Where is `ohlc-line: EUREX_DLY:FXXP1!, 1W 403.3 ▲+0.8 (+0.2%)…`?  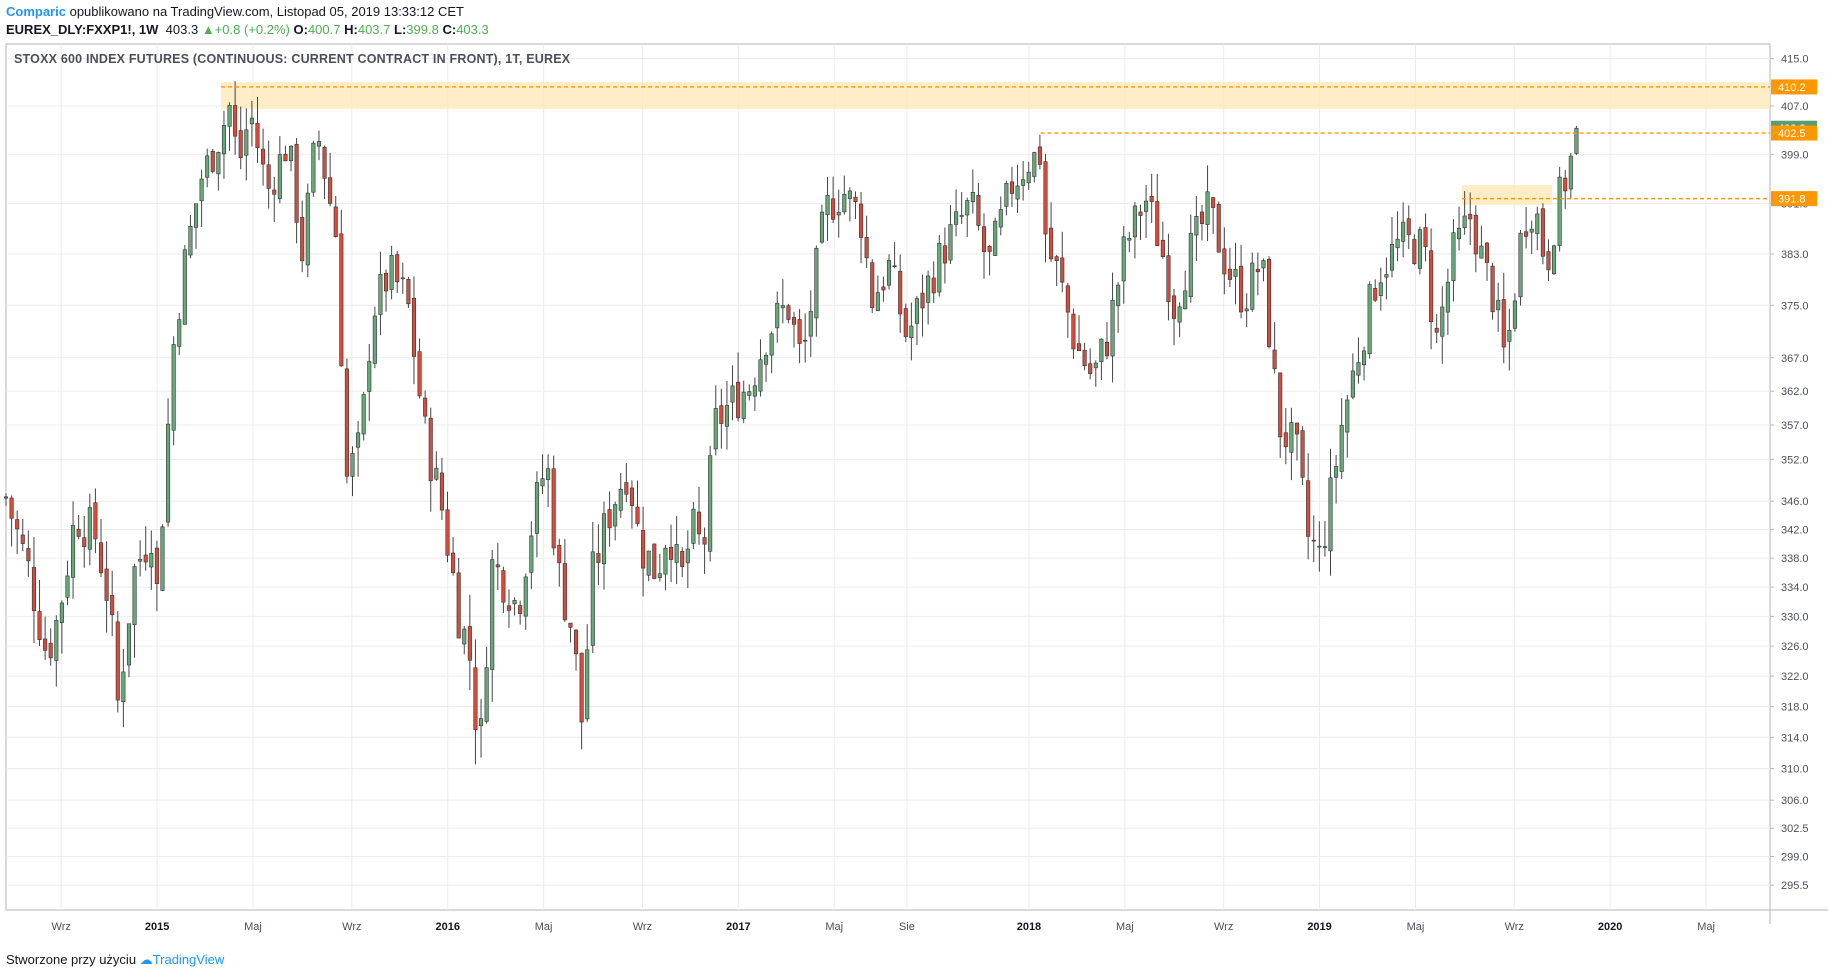
ohlc-line: EUREX_DLY:FXXP1!, 1W 403.3 ▲+0.8 (+0.2%)… is located at coordinates (247, 29).